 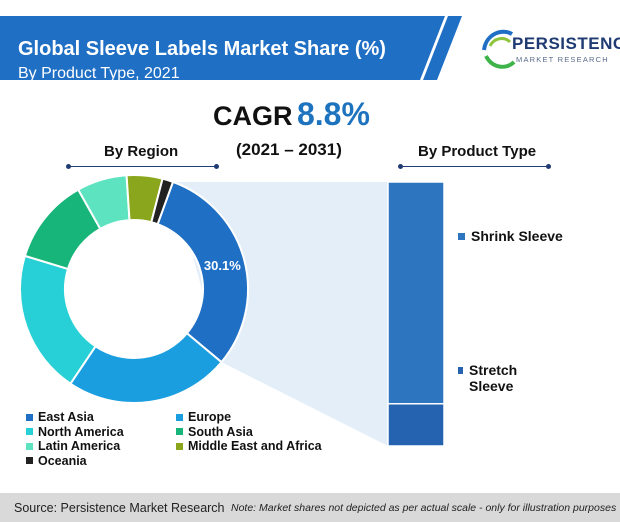 What do you see at coordinates (58, 320) in the screenshot?
I see `donut-slice-north-america` at bounding box center [58, 320].